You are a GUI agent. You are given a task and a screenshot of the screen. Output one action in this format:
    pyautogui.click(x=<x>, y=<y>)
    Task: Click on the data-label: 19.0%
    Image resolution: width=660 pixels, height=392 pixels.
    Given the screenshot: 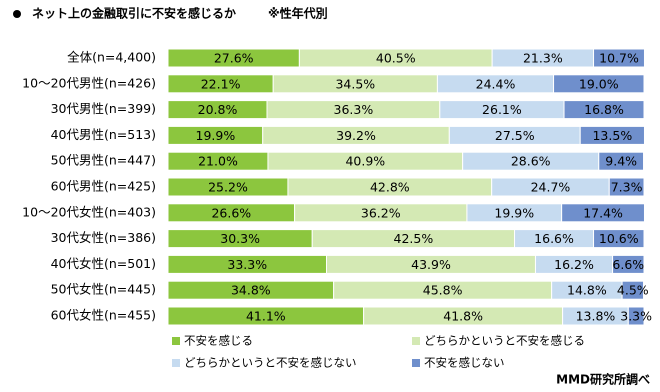 What is the action you would take?
    pyautogui.click(x=599, y=83)
    